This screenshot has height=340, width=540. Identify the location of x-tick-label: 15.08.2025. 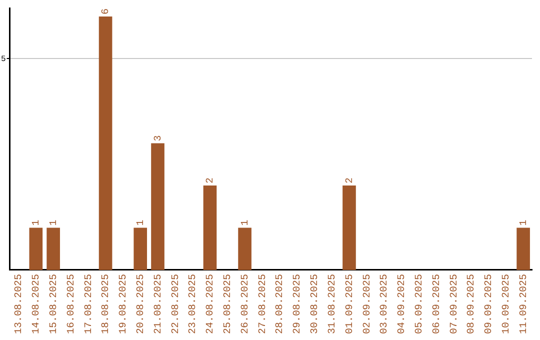
(54, 304).